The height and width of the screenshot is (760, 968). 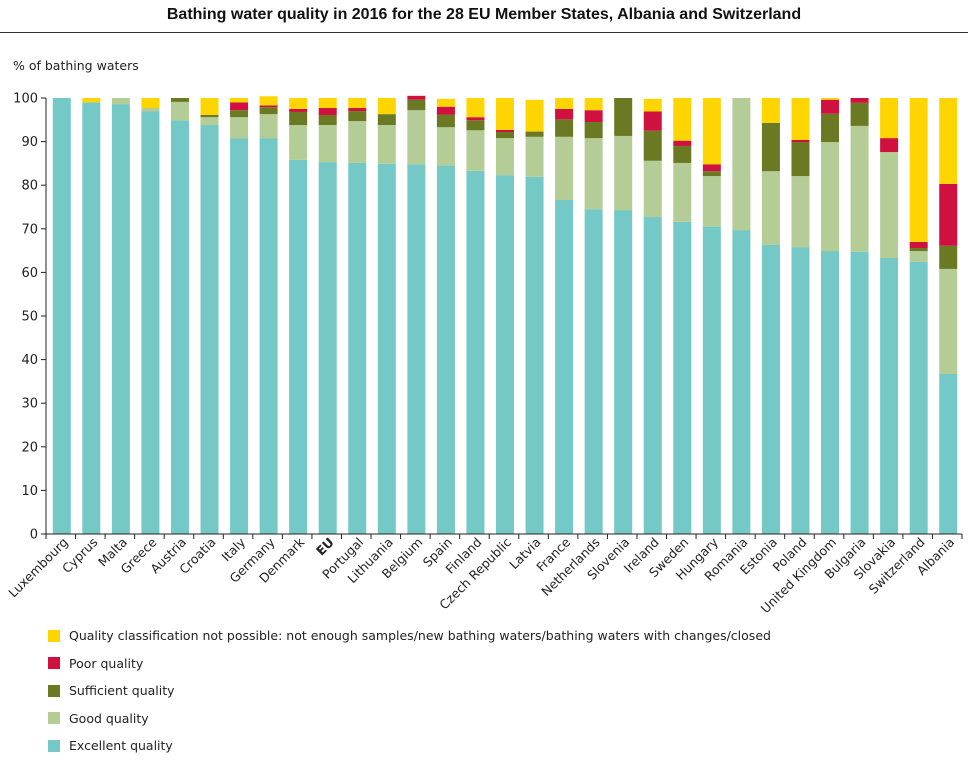 I want to click on legend-label: Excellent quality, so click(x=121, y=746).